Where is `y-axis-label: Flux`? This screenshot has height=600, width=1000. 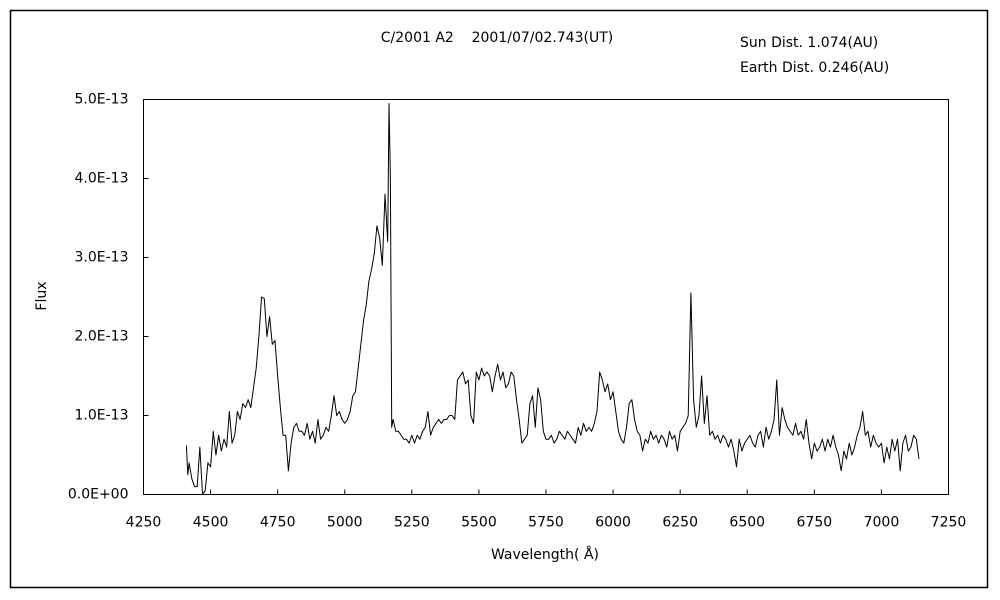
y-axis-label: Flux is located at coordinates (42, 295).